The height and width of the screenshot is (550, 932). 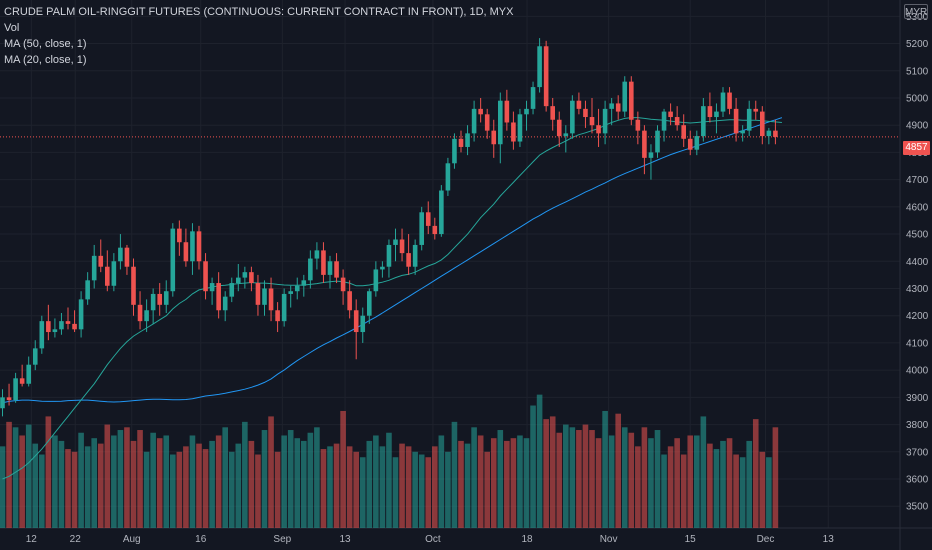 What do you see at coordinates (12, 28) in the screenshot?
I see `volume-indicator-label: Vol` at bounding box center [12, 28].